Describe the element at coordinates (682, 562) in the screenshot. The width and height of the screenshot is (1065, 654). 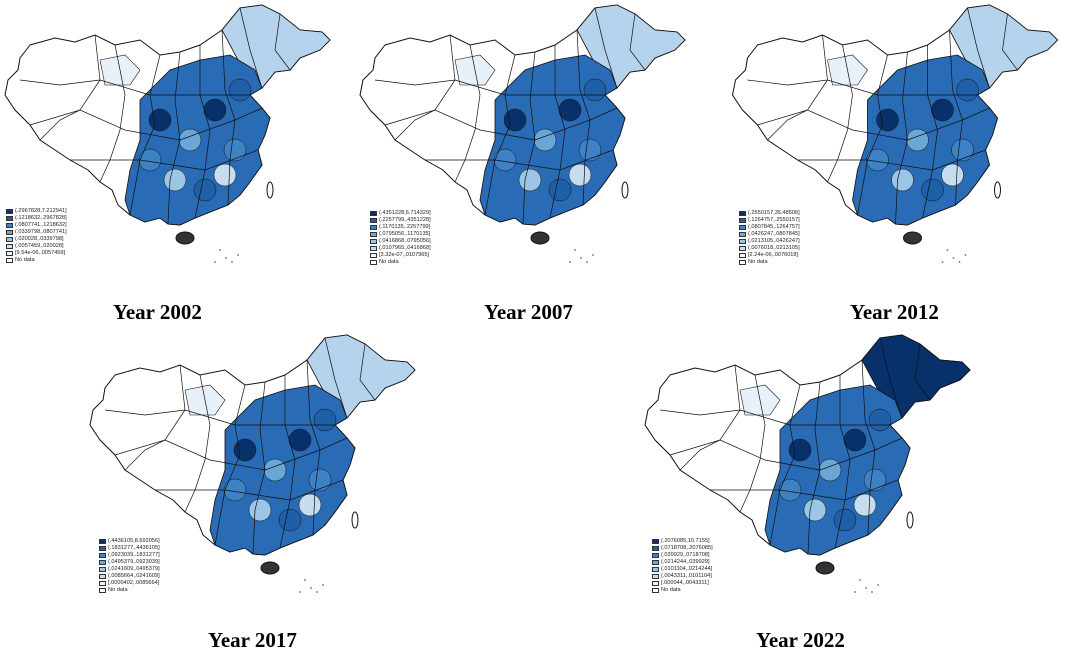
I see `legend-entry: (.0214244,.039929]` at that location.